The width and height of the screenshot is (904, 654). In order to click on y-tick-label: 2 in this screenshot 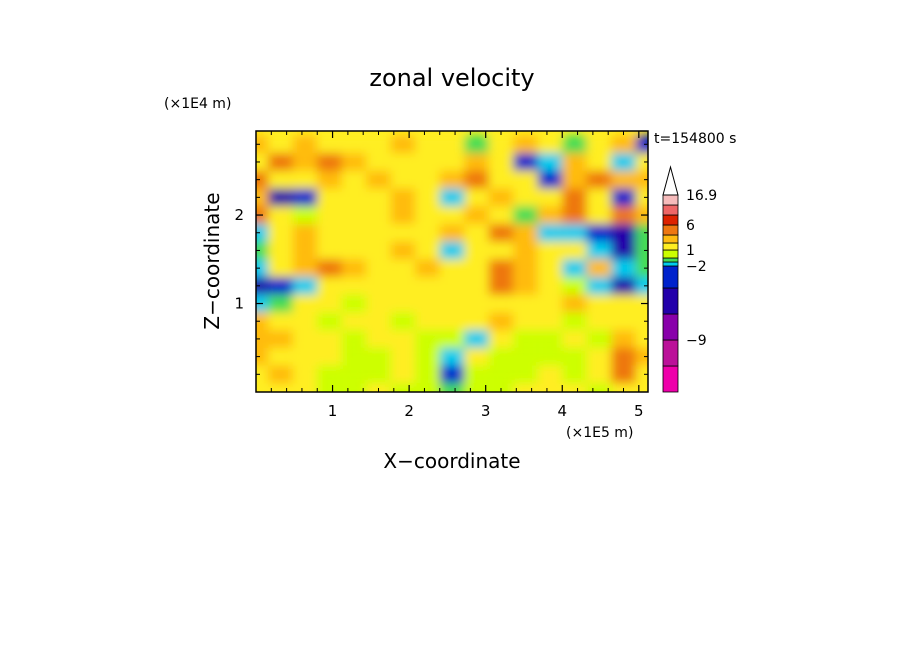, I will do `click(239, 215)`.